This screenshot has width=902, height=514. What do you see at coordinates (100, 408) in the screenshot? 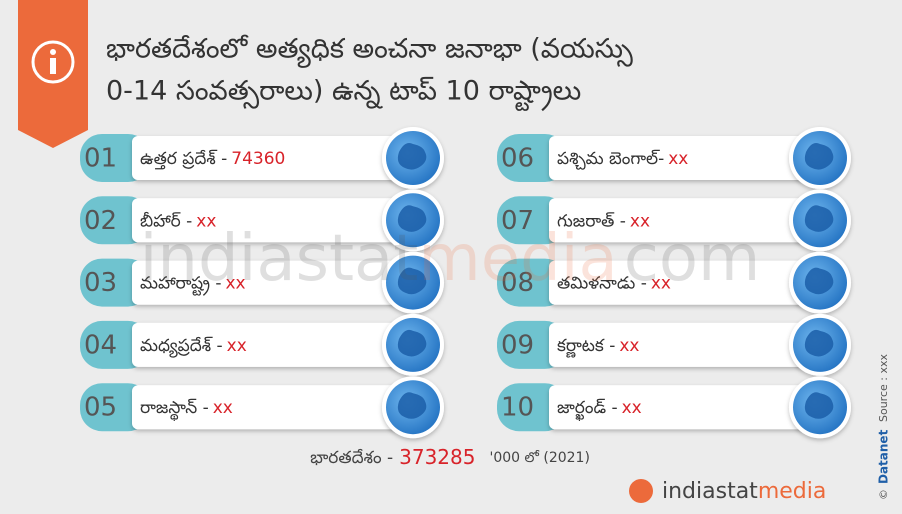
I see `item-number: 05` at bounding box center [100, 408].